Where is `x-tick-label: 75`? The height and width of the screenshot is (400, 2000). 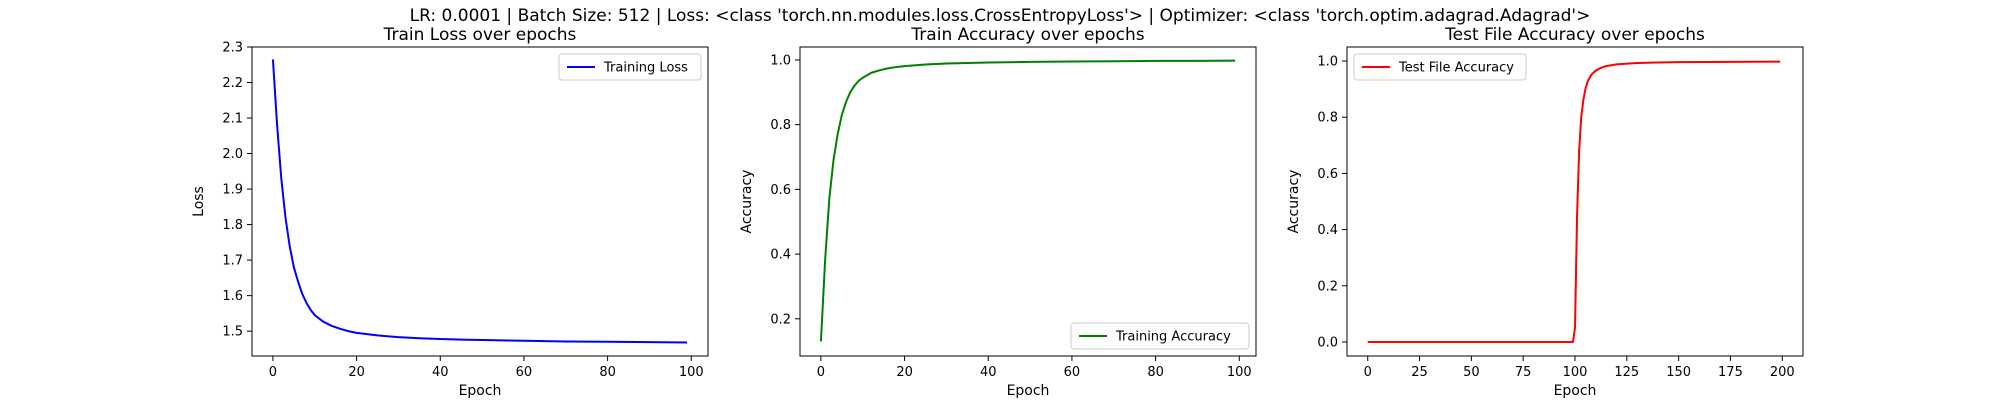 x-tick-label: 75 is located at coordinates (1523, 372).